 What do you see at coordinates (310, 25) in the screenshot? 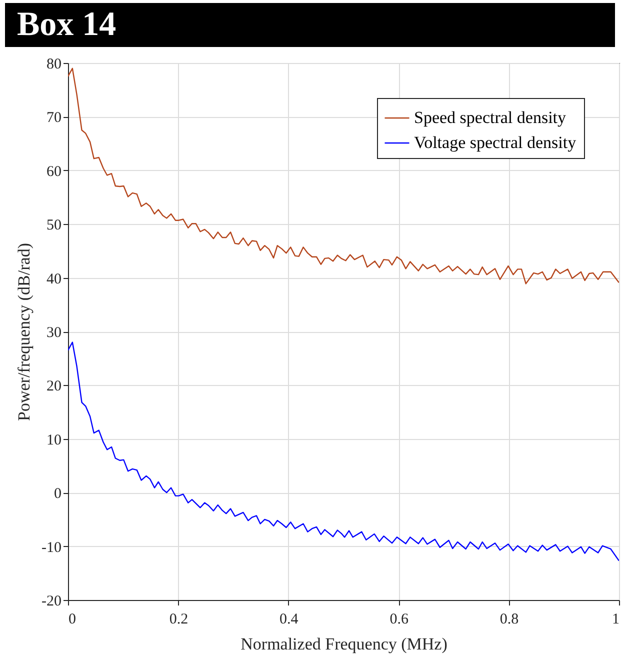
I see `chart-title: Box 14` at bounding box center [310, 25].